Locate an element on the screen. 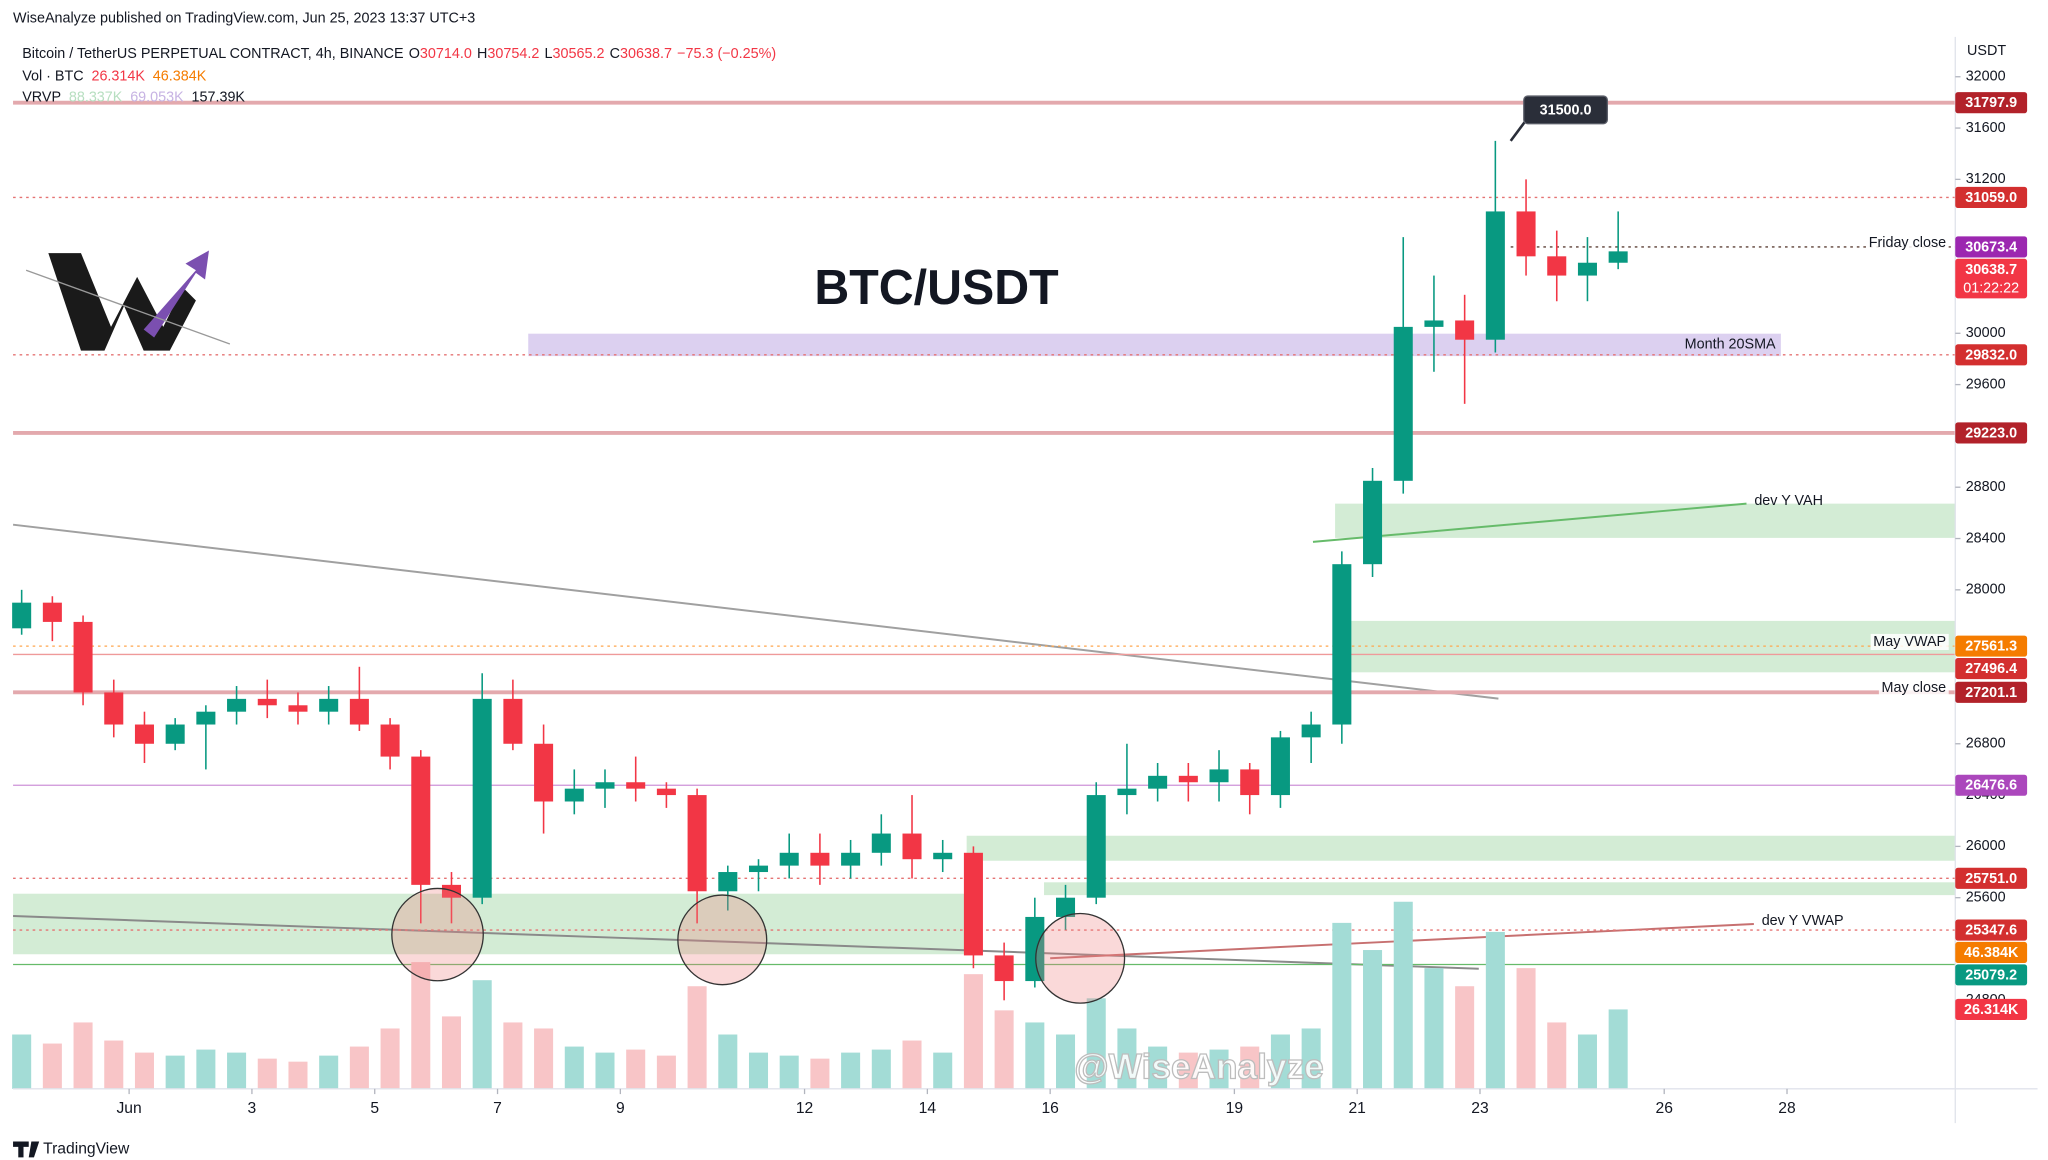  level-note: Friday close is located at coordinates (1907, 243).